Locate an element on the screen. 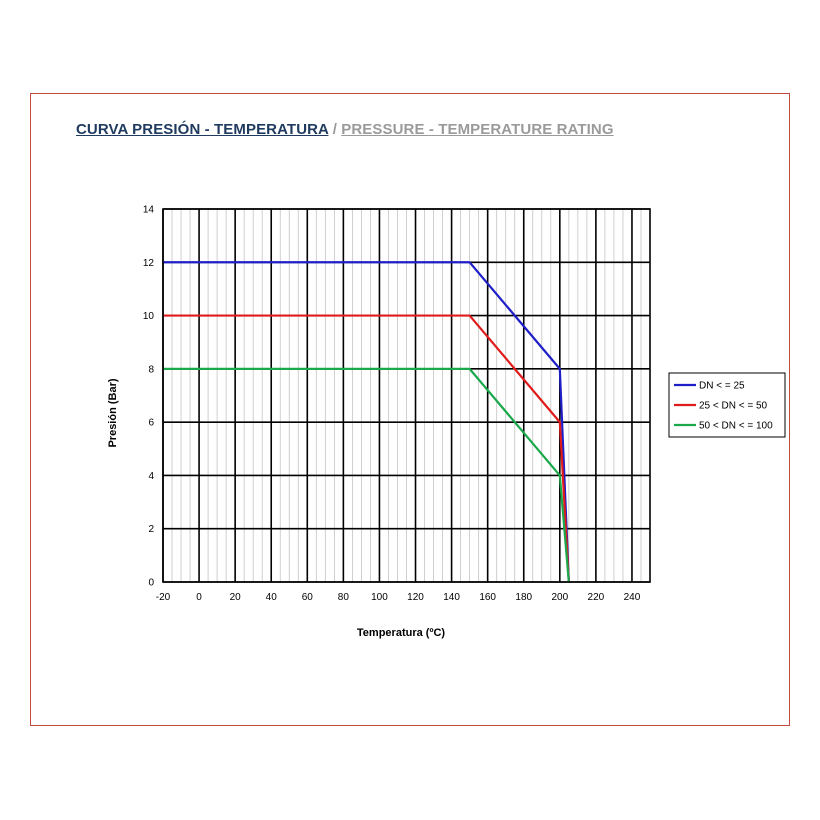 The width and height of the screenshot is (820, 820). x-tick-label: 240 is located at coordinates (632, 597).